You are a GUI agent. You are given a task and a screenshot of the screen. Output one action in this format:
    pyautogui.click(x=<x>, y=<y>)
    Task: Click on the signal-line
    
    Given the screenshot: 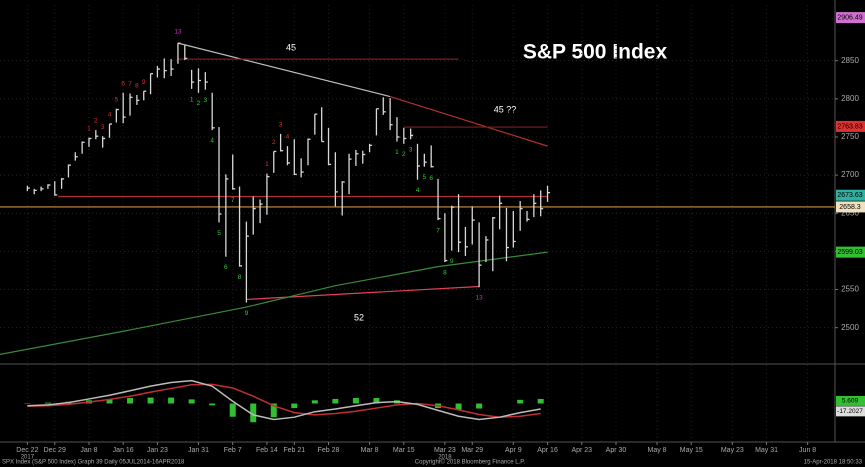 What is the action you would take?
    pyautogui.click(x=284, y=400)
    